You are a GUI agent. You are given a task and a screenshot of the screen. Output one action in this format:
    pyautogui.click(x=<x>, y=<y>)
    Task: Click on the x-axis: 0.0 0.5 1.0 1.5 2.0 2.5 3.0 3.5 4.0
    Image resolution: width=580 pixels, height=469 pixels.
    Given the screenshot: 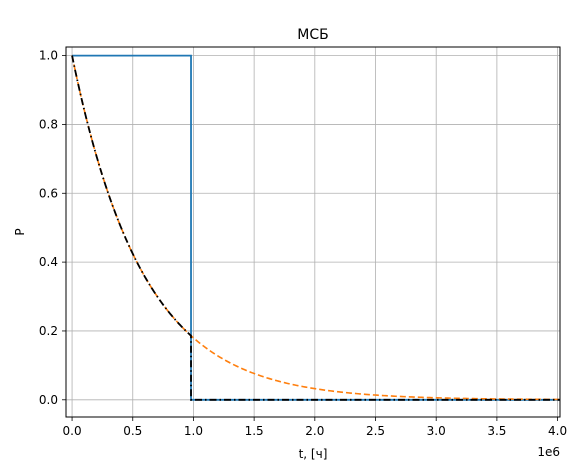 What is the action you would take?
    pyautogui.click(x=315, y=427)
    